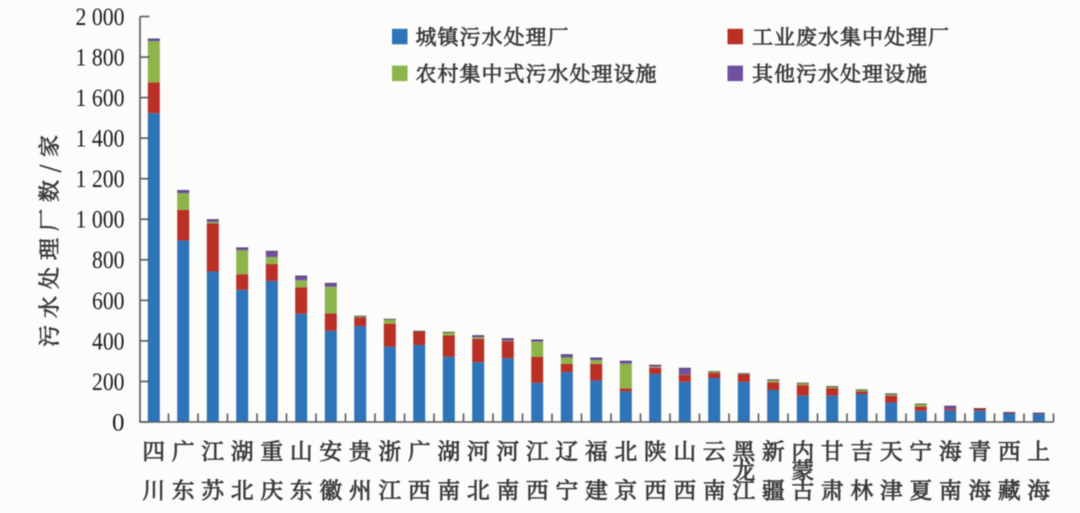 This screenshot has width=1080, height=513. I want to click on svg-text: 1 000, so click(100, 220).